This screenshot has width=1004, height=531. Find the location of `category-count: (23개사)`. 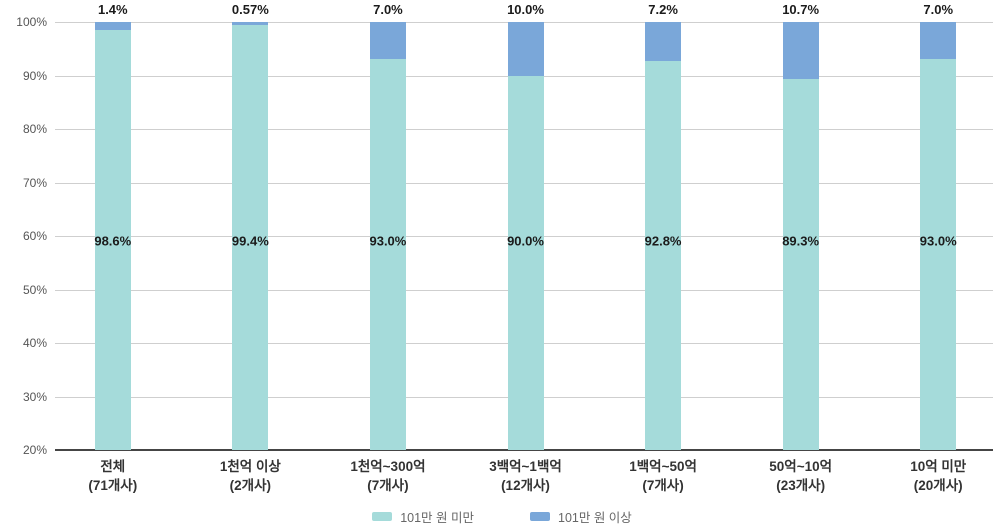

category-count: (23개사) is located at coordinates (801, 485).